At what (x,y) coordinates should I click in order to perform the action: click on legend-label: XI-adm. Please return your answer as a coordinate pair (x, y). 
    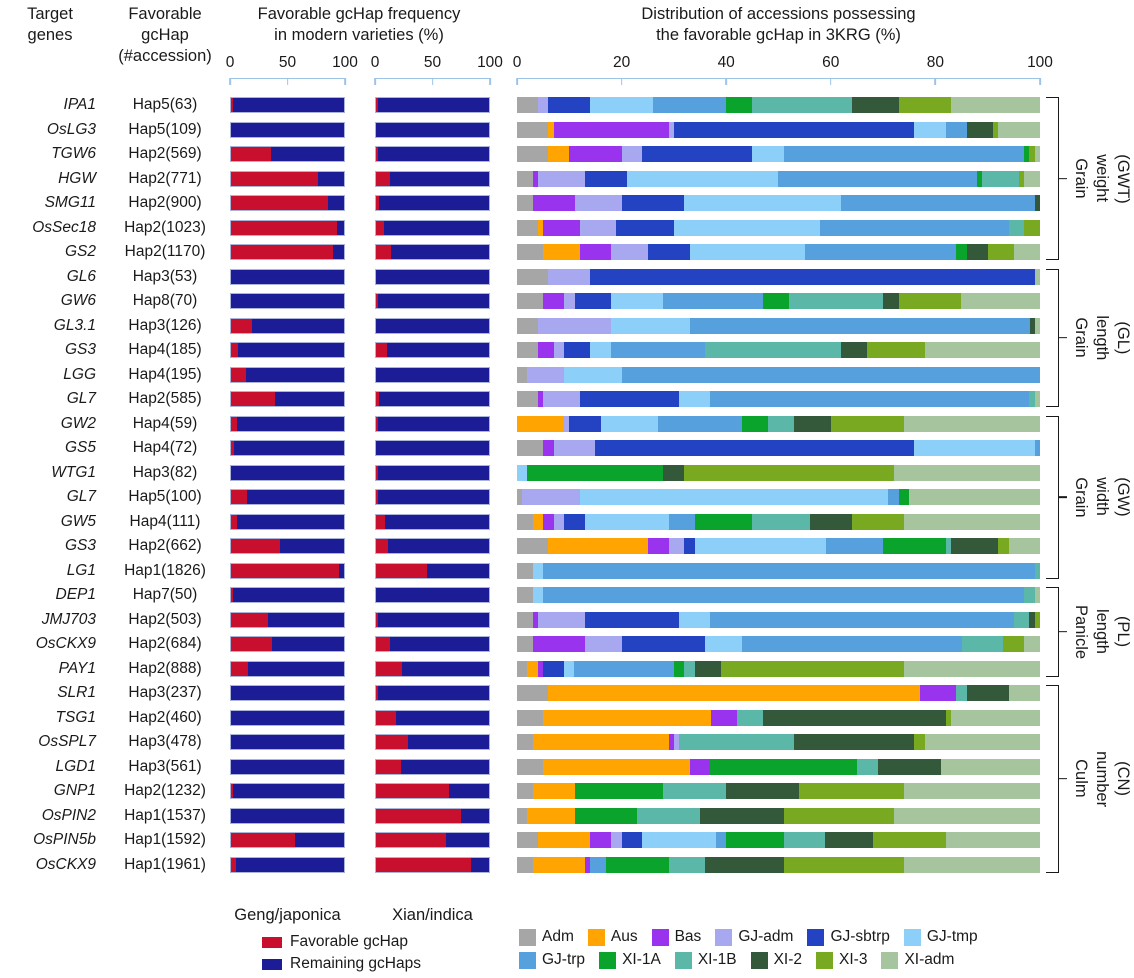
    Looking at the image, I should click on (929, 959).